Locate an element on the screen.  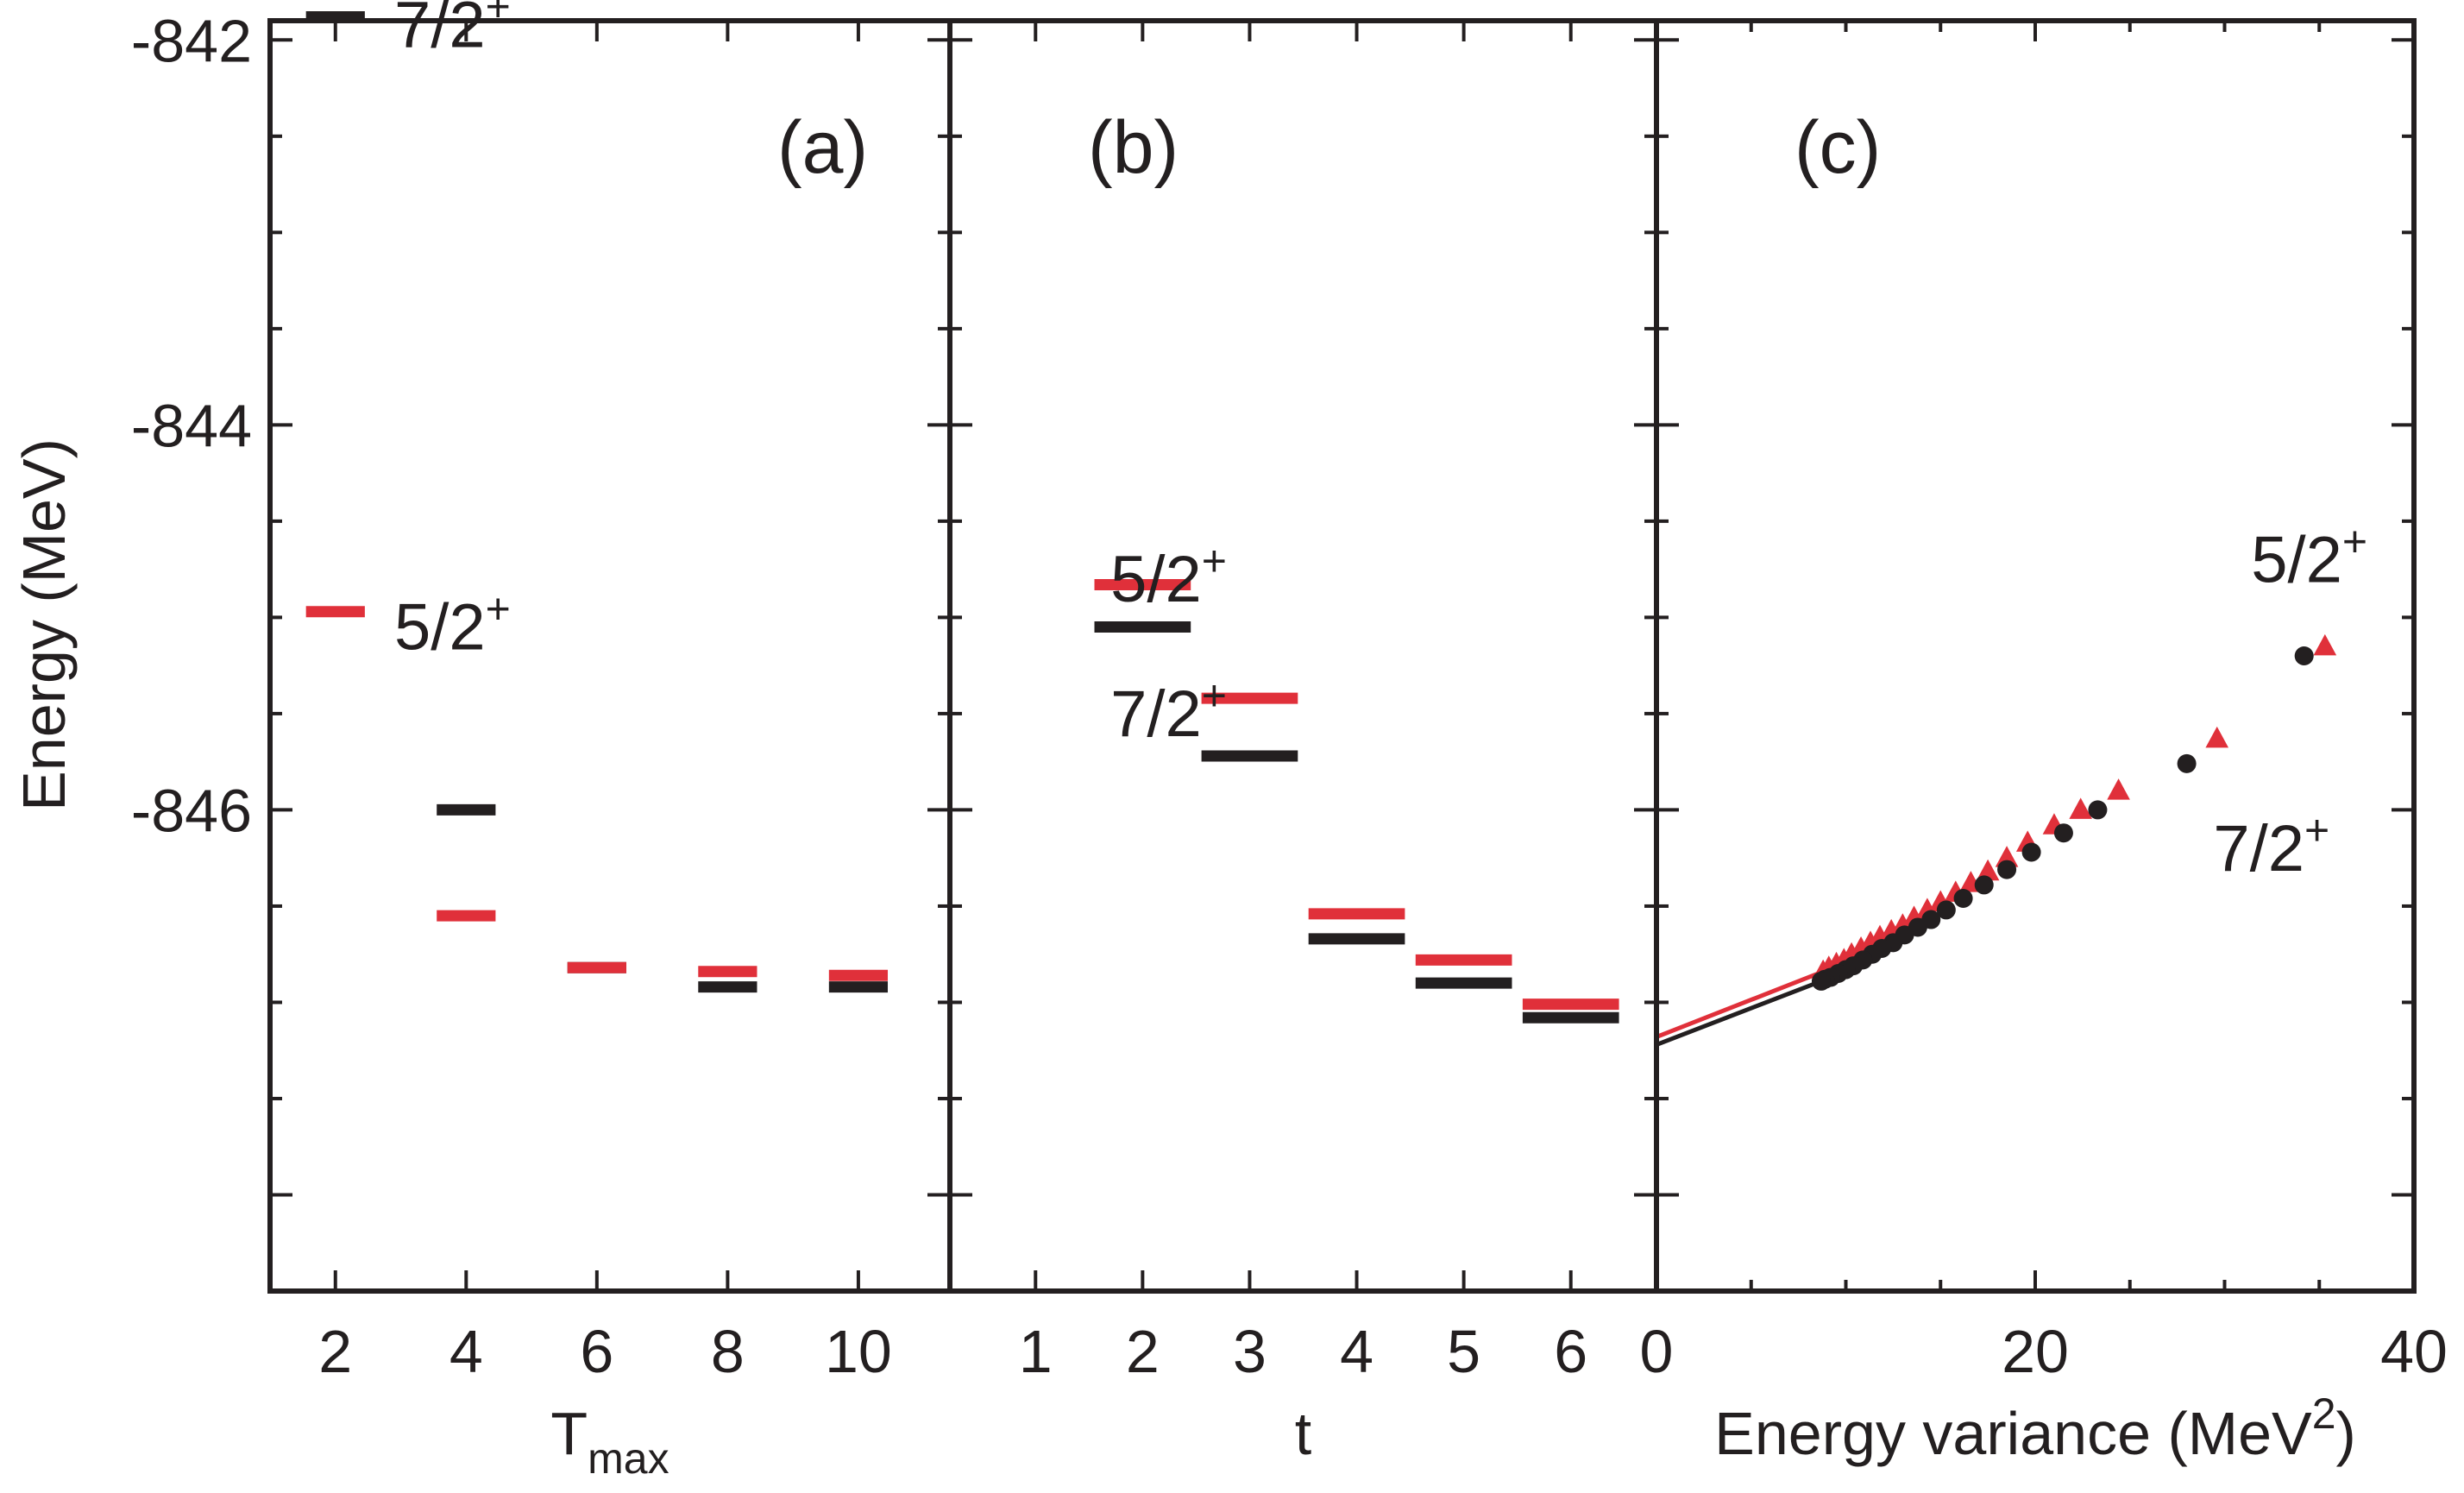
panel-letter: (c) is located at coordinates (1838, 147).